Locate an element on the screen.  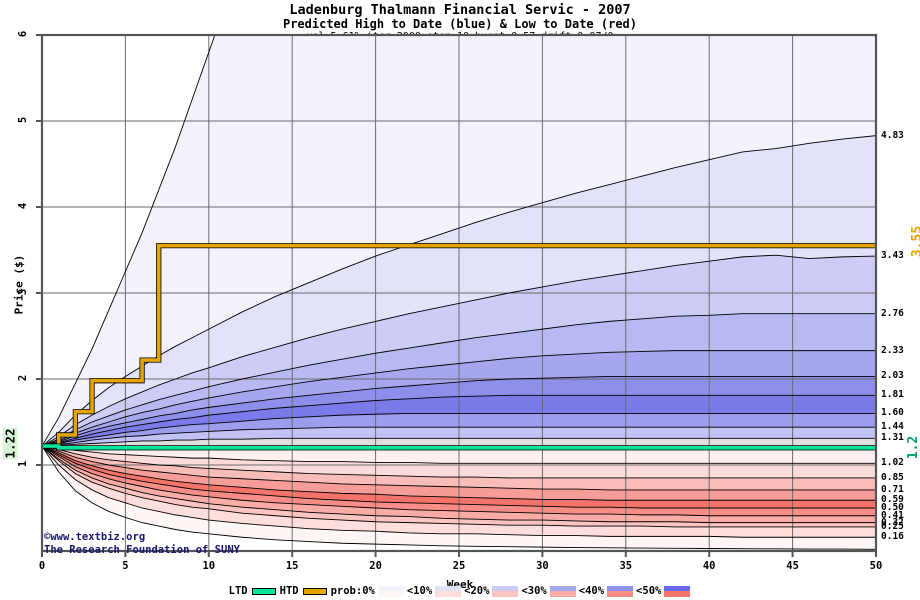
right-value-label: 0.50 is located at coordinates (892, 507).